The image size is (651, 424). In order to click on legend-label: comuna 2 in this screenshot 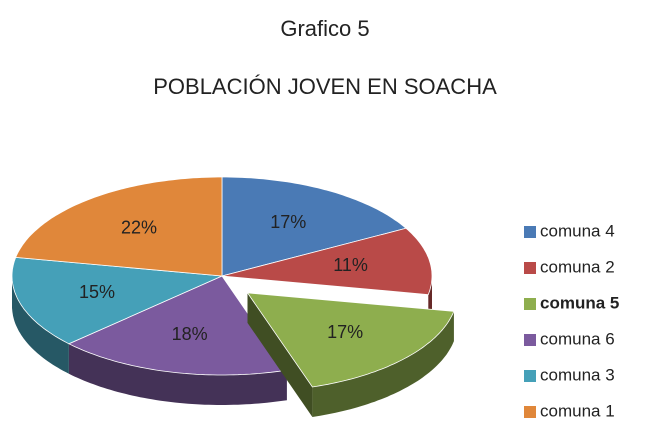, I will do `click(577, 266)`.